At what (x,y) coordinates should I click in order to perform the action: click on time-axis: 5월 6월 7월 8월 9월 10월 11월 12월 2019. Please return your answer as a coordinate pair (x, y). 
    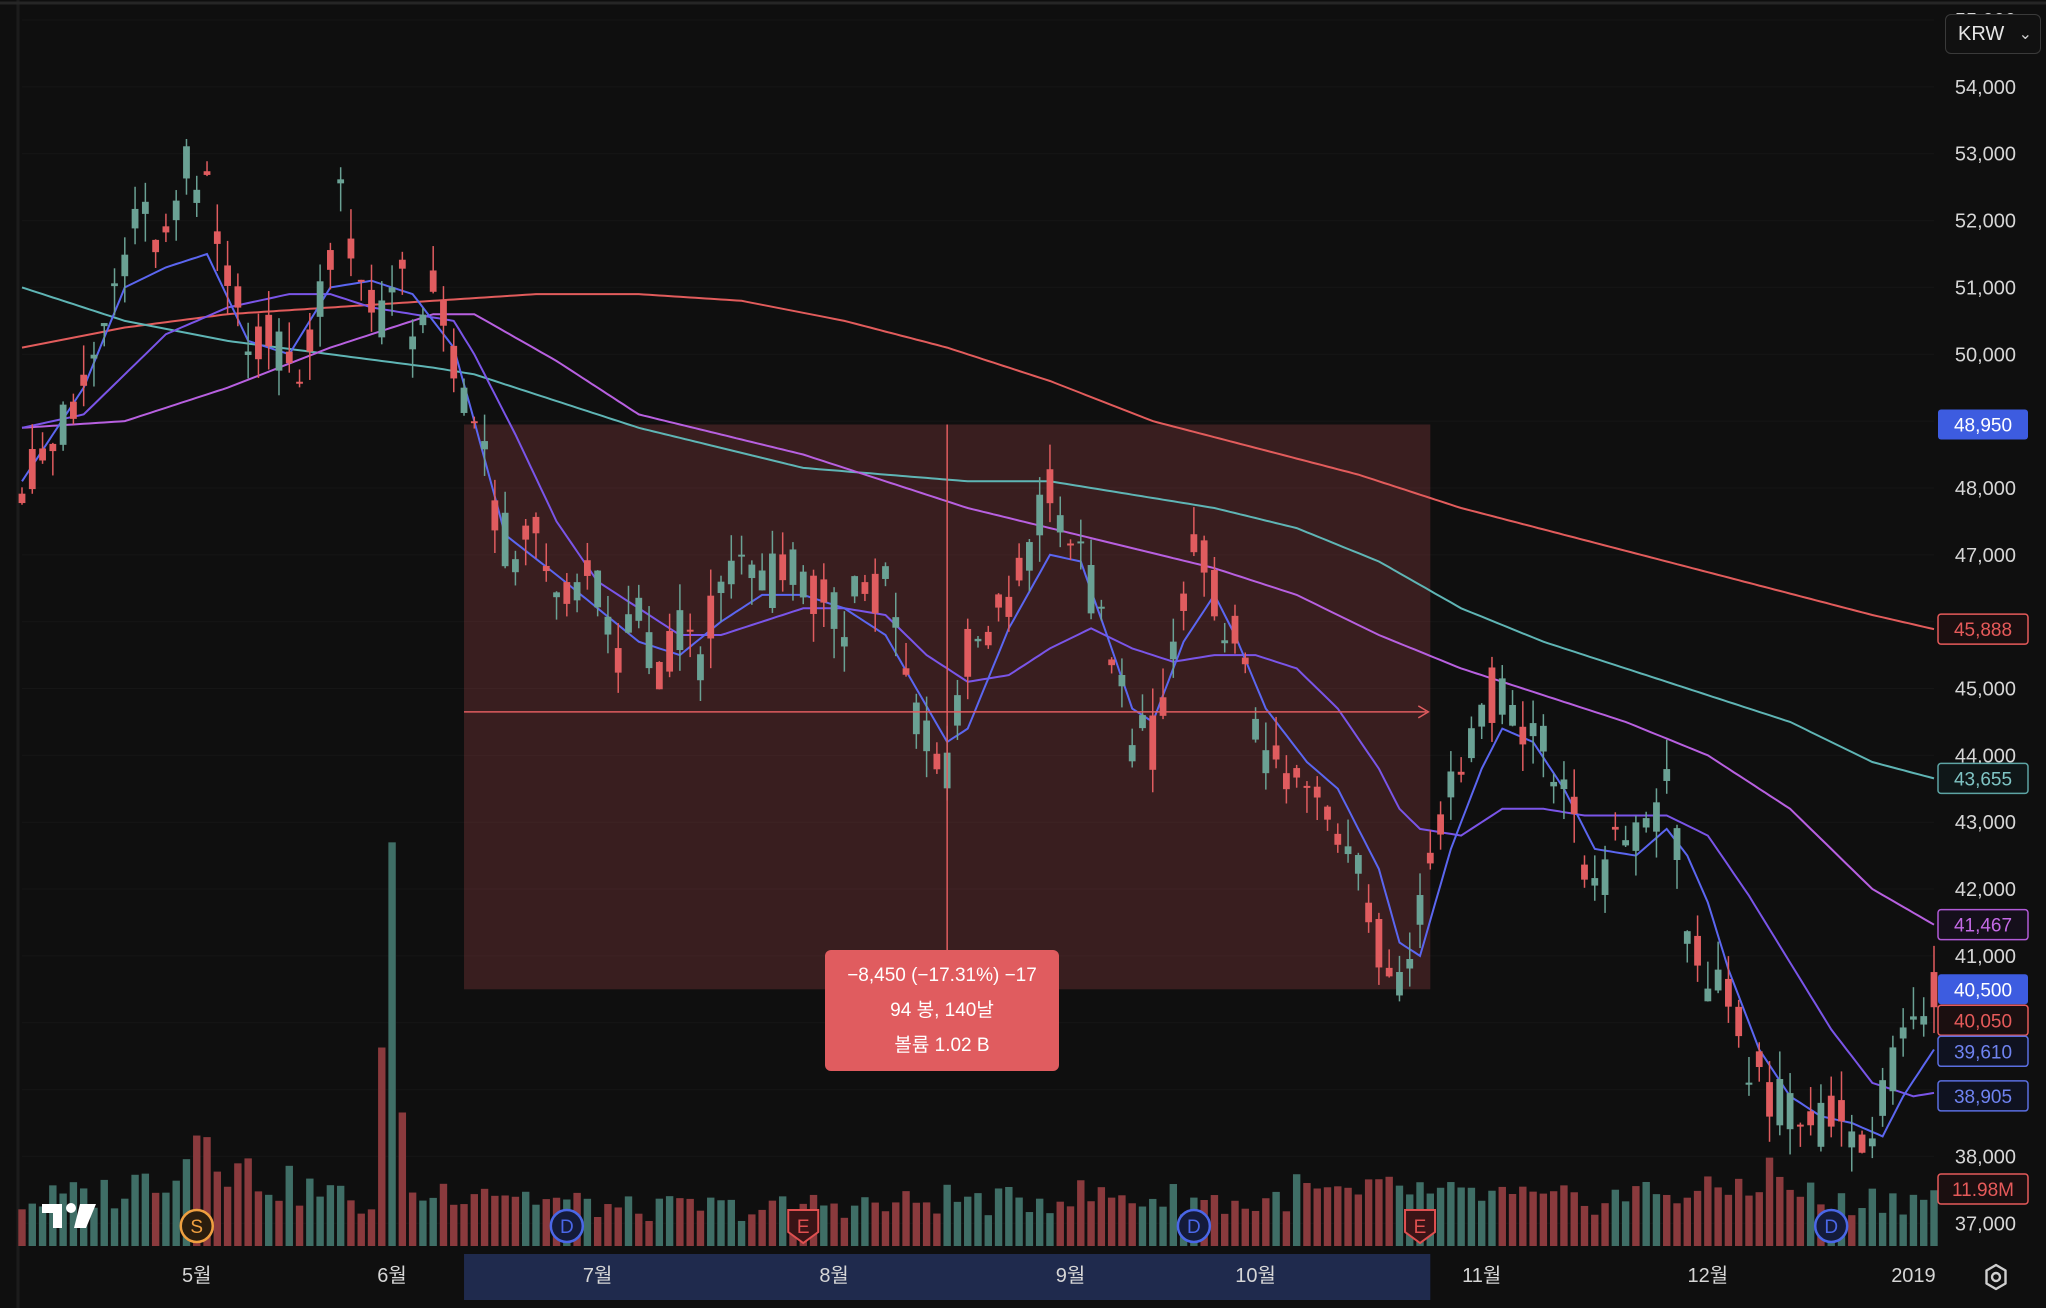
    Looking at the image, I should click on (1059, 1275).